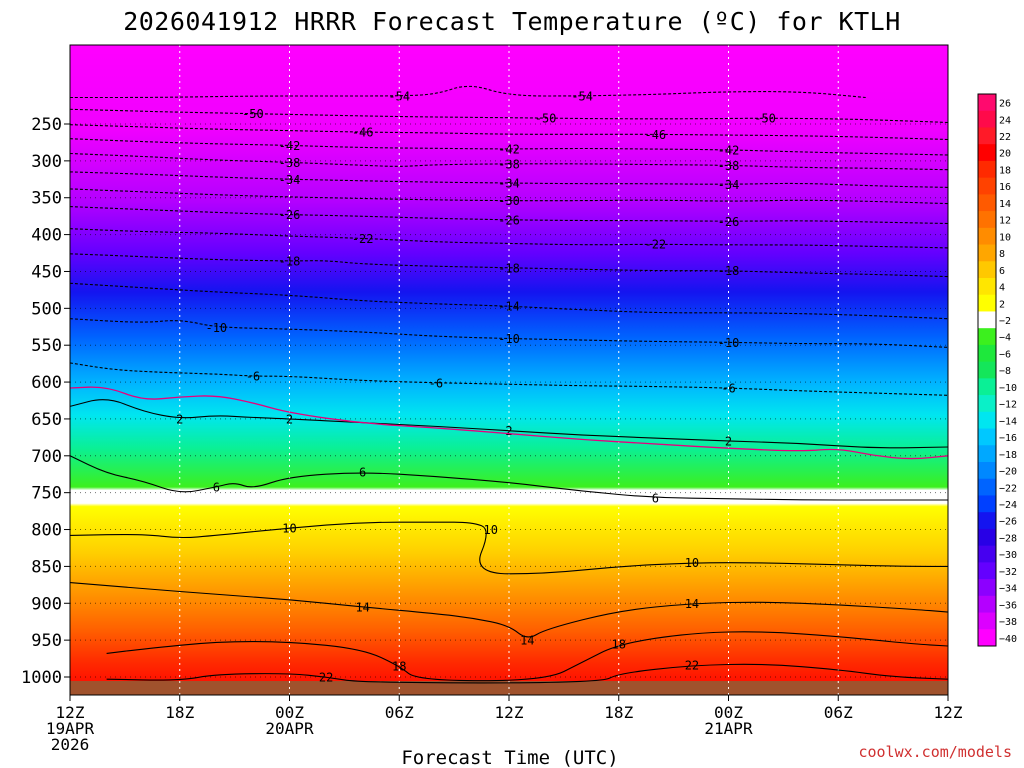  I want to click on y-tick-label: 350, so click(46, 199).